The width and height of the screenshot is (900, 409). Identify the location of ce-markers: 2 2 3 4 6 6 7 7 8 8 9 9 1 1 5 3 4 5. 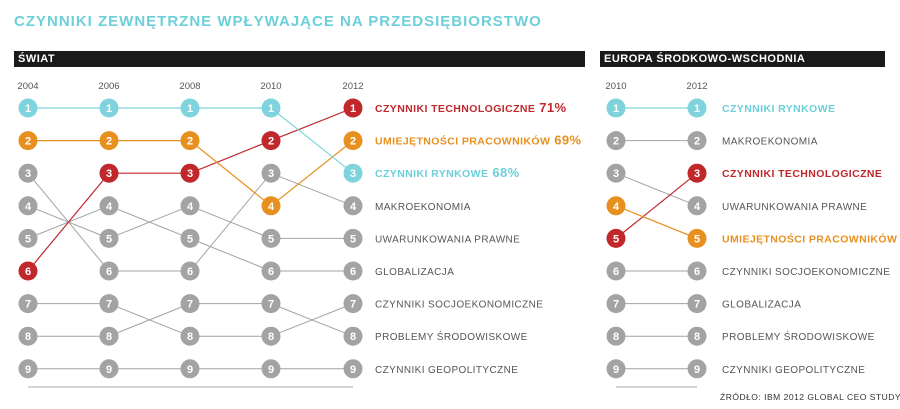
(656, 238).